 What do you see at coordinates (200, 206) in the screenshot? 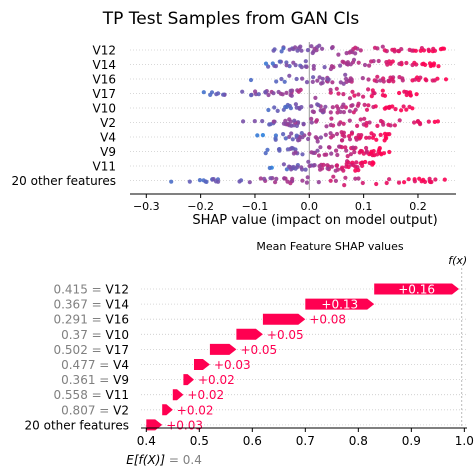
I see `beeswarm-x-tick-label: −0.2` at bounding box center [200, 206].